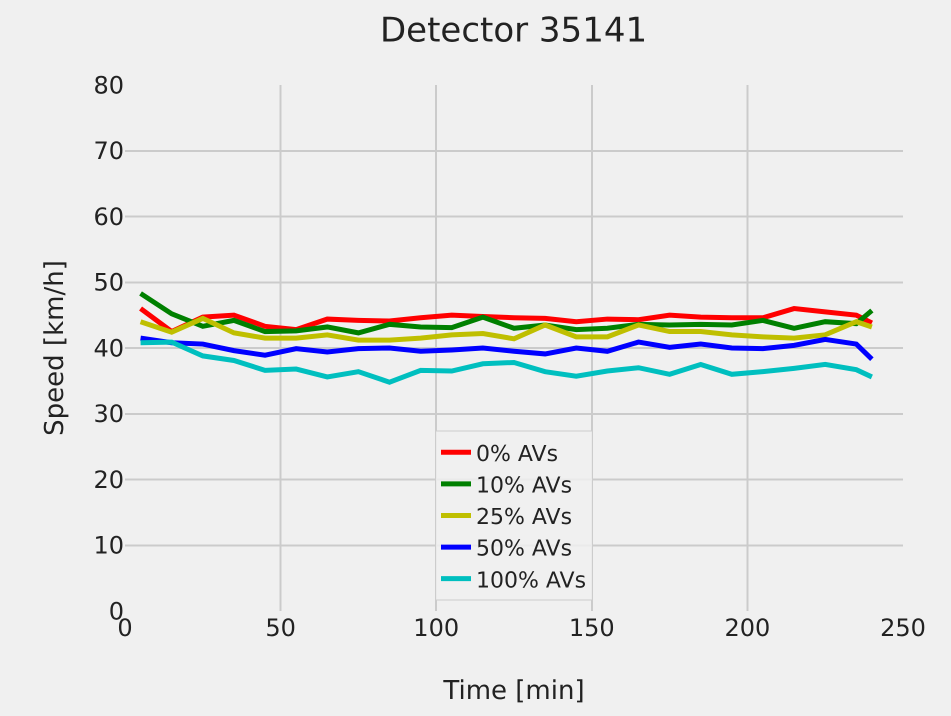 Image resolution: width=951 pixels, height=716 pixels. I want to click on y-tick-label: 60, so click(108, 216).